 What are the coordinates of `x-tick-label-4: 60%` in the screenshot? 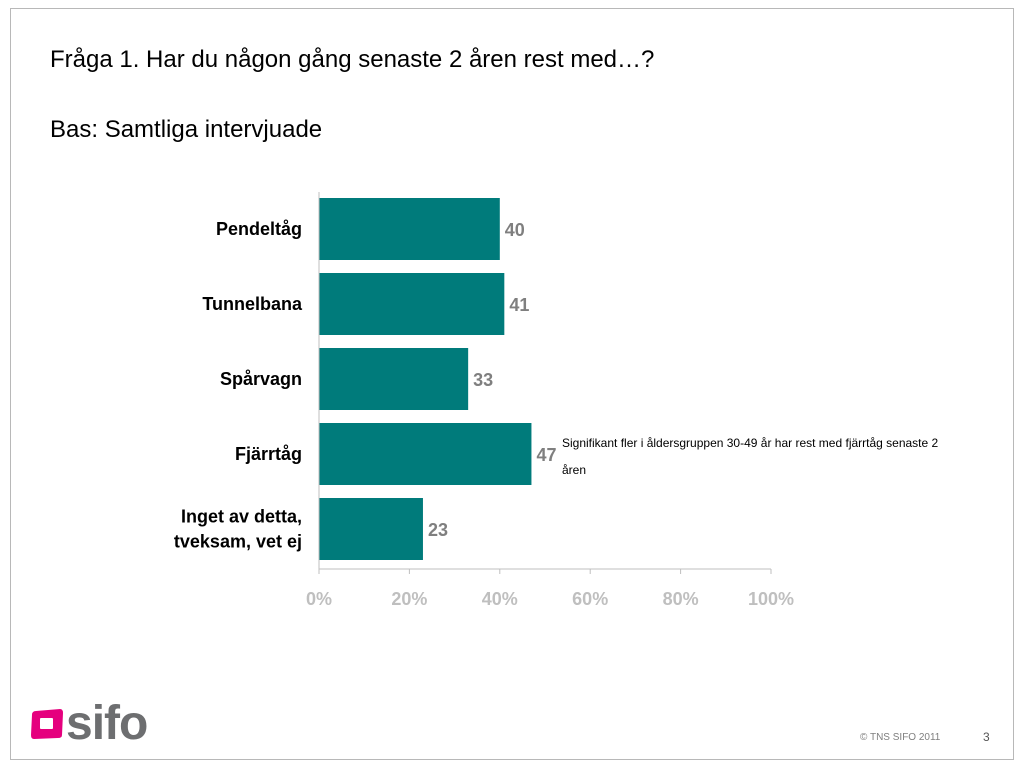 It's located at (590, 599).